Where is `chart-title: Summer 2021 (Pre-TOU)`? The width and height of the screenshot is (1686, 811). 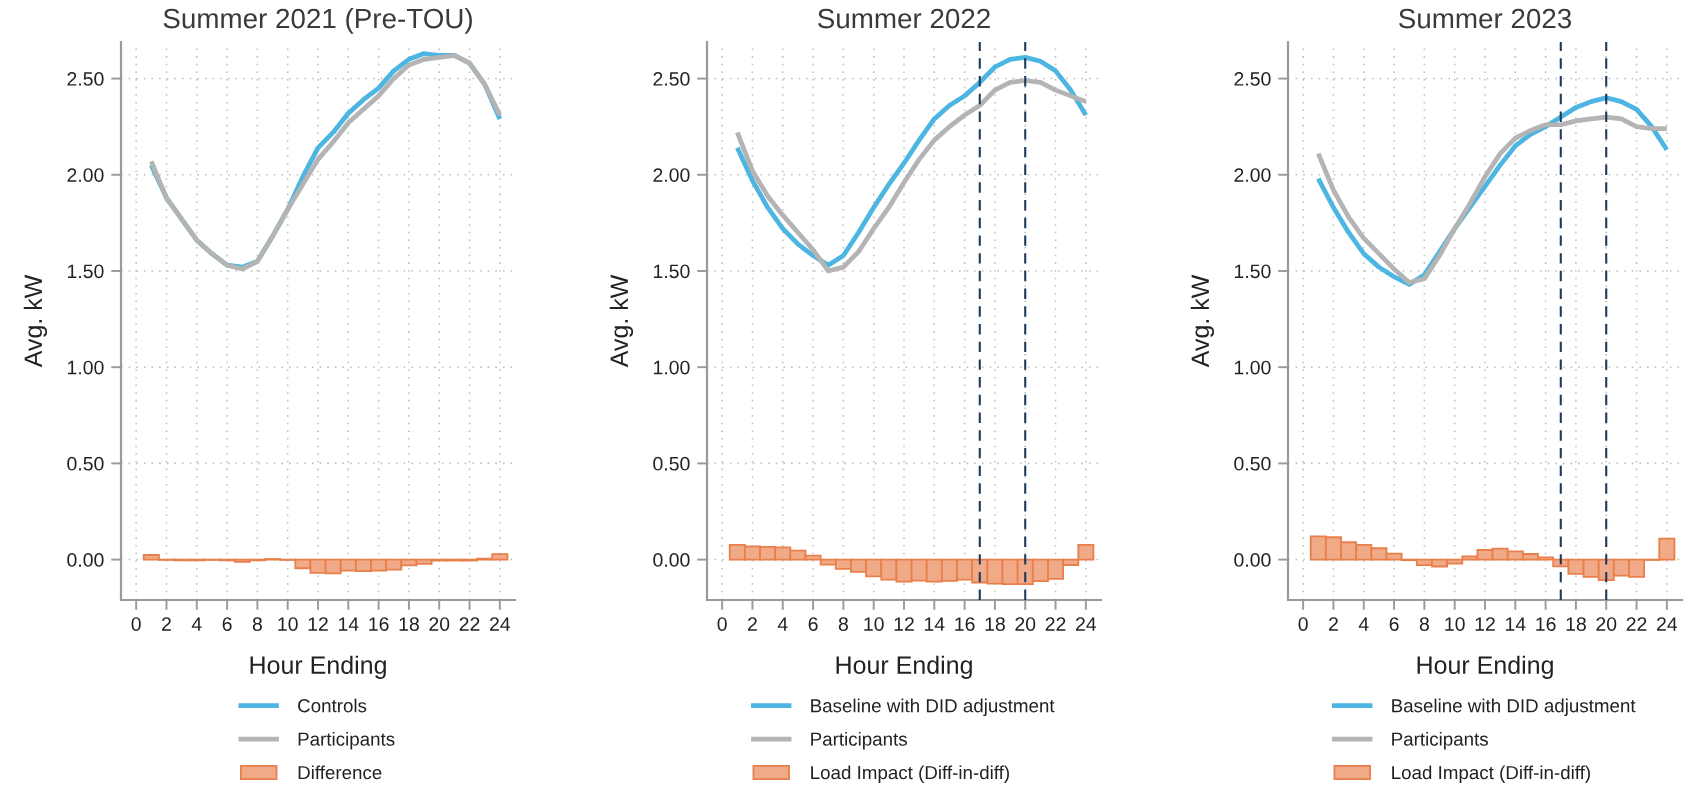
chart-title: Summer 2021 (Pre-TOU) is located at coordinates (317, 20).